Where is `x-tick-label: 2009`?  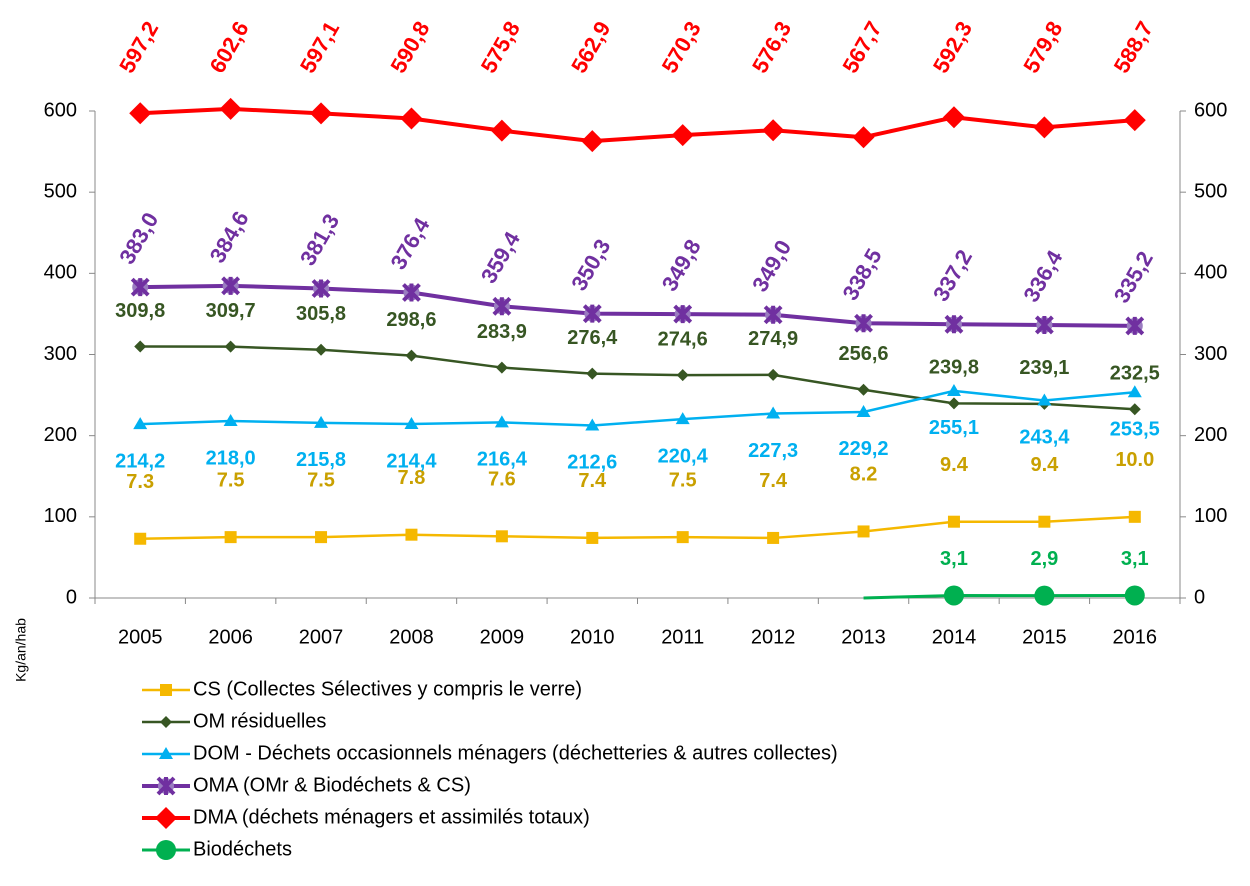
x-tick-label: 2009 is located at coordinates (502, 637).